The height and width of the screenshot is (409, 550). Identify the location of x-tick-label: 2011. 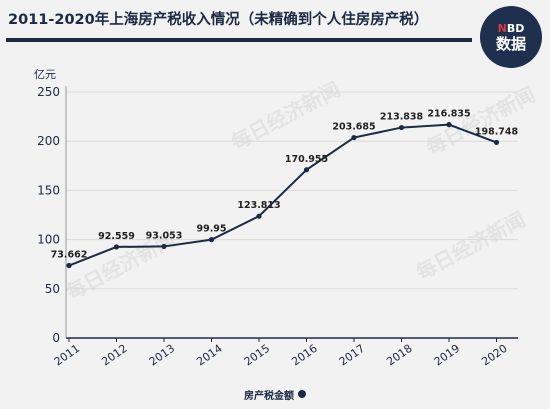
(67, 355).